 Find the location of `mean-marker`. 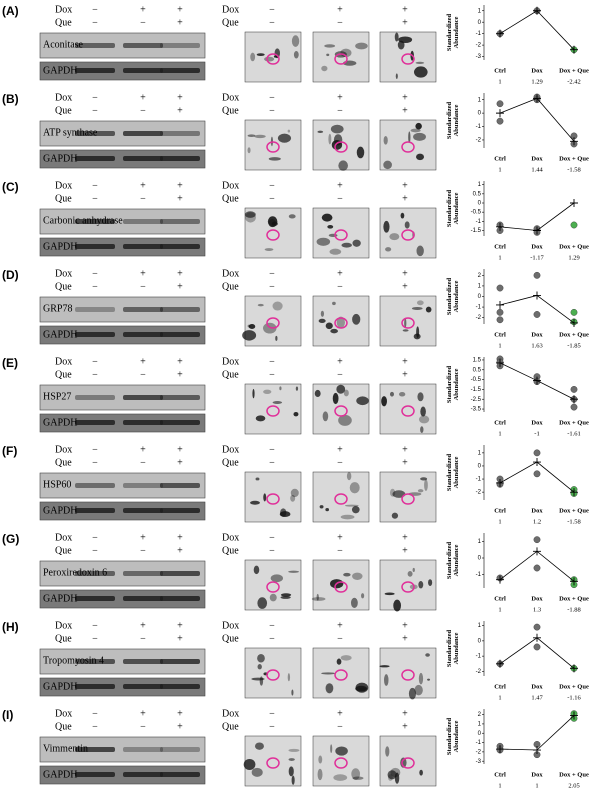

mean-marker is located at coordinates (500, 749).